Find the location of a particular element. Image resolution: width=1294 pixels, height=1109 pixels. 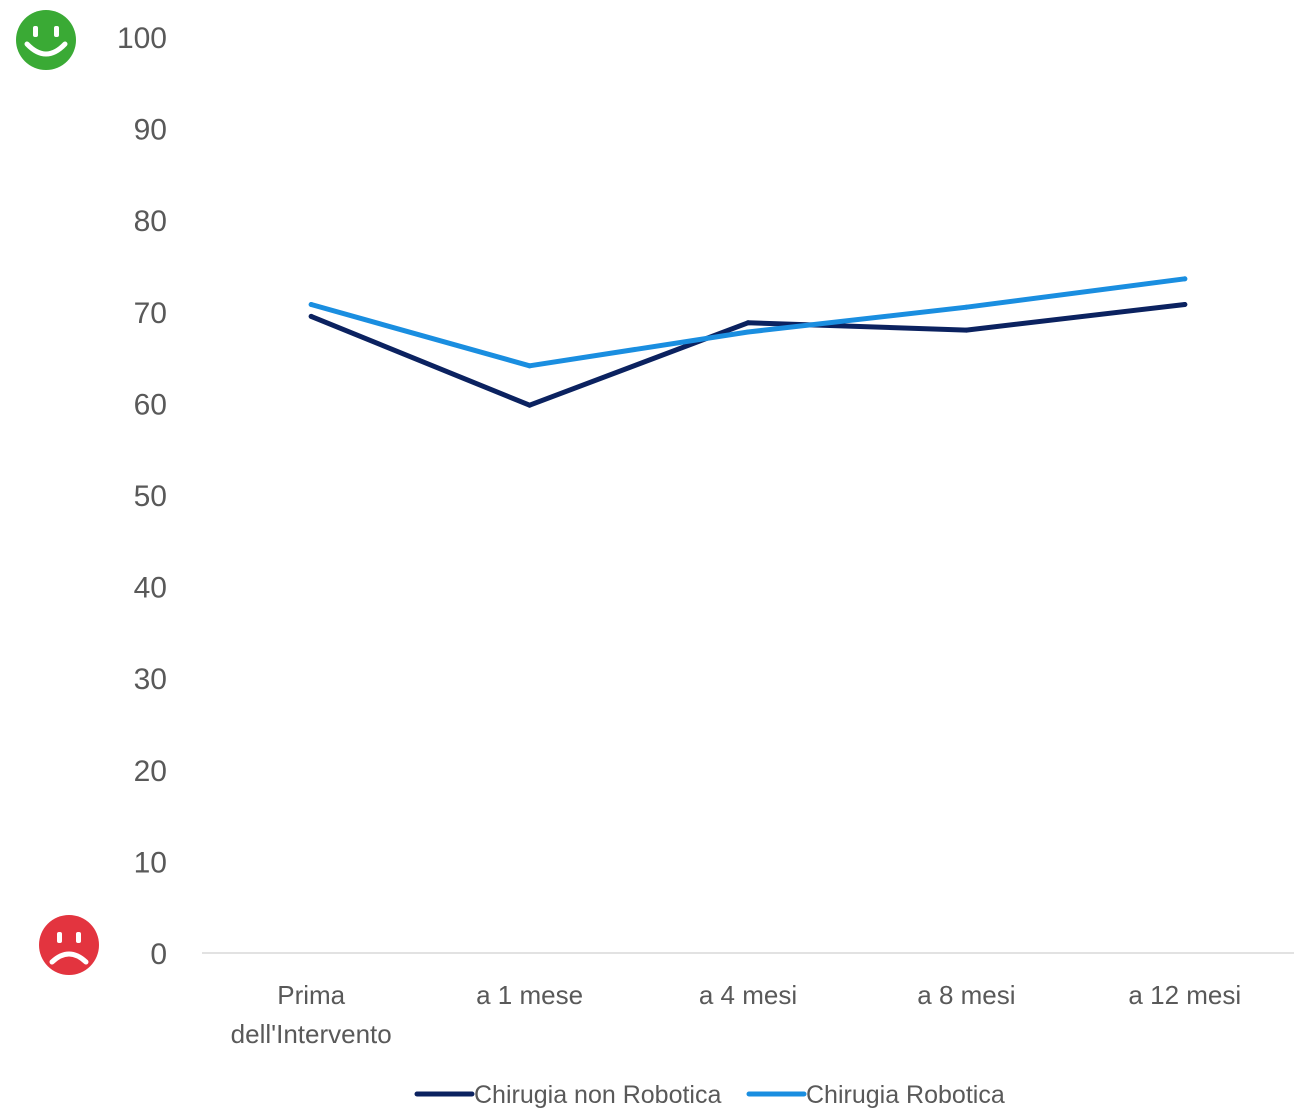

y-tick-label: 10 is located at coordinates (150, 862).